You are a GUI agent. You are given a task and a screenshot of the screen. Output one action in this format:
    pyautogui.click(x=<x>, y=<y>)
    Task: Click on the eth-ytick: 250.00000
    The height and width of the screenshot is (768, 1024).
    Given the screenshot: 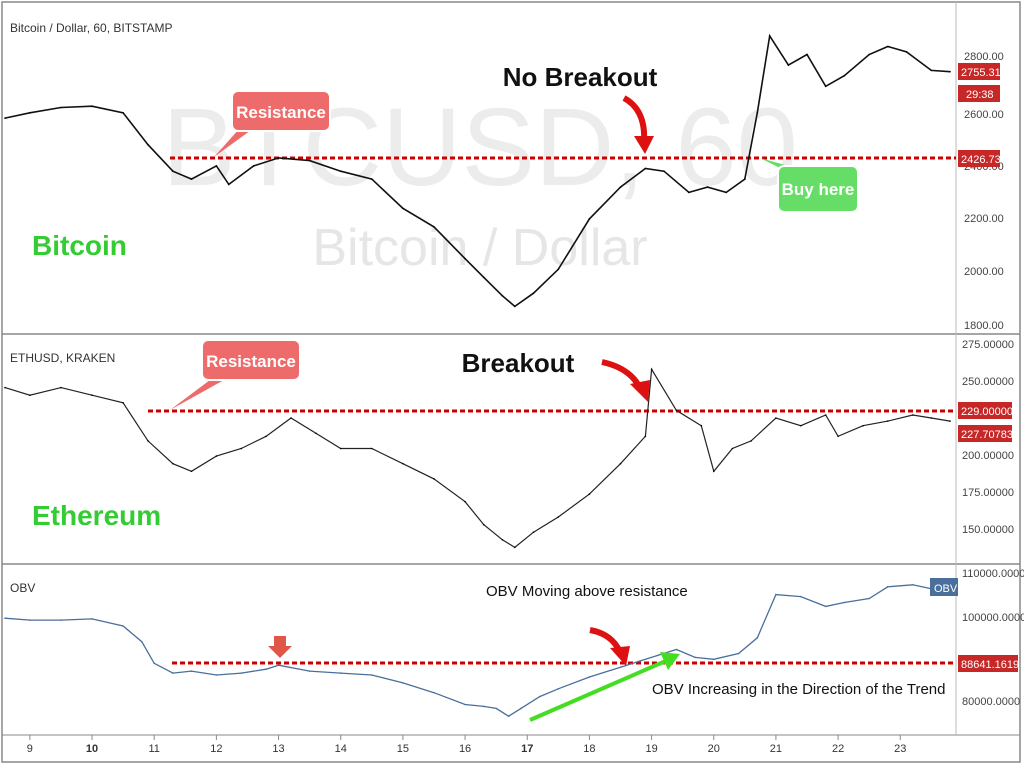 What is the action you would take?
    pyautogui.click(x=988, y=382)
    